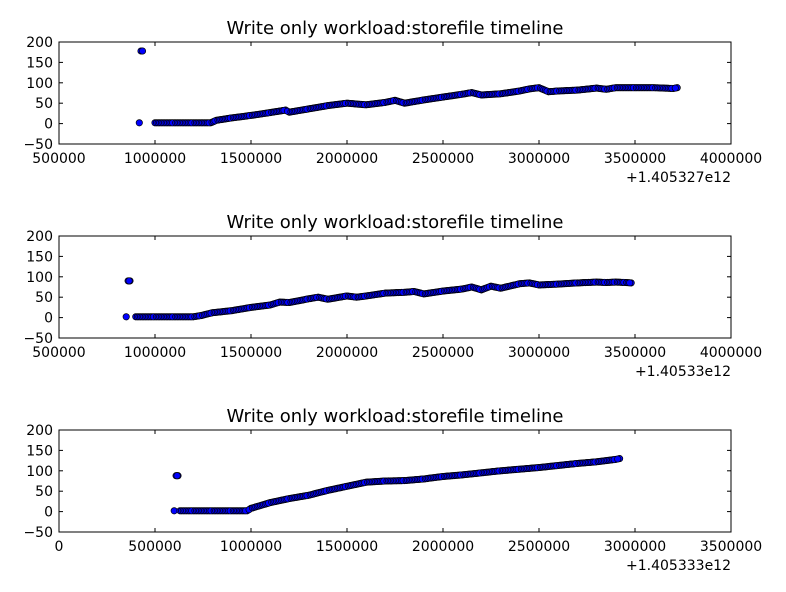 The image size is (786, 592). Describe the element at coordinates (683, 372) in the screenshot. I see `x-offset-label-2: +1.40533e12` at that location.